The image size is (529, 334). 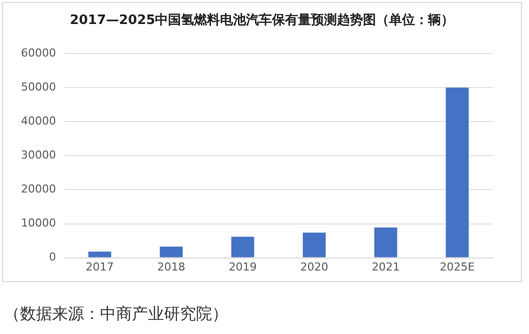 What do you see at coordinates (262, 20) in the screenshot?
I see `chart-title: 2017—2025中国氢燃料电池汽车保有量预测趋势图（单位：辆）` at bounding box center [262, 20].